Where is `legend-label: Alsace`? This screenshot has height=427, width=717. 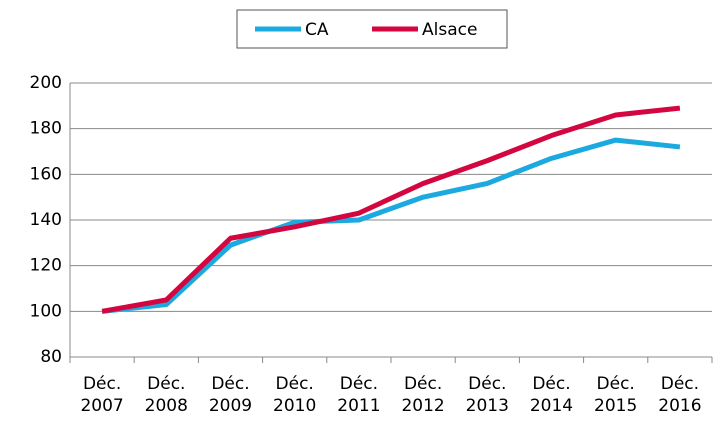
legend-label: Alsace is located at coordinates (449, 30).